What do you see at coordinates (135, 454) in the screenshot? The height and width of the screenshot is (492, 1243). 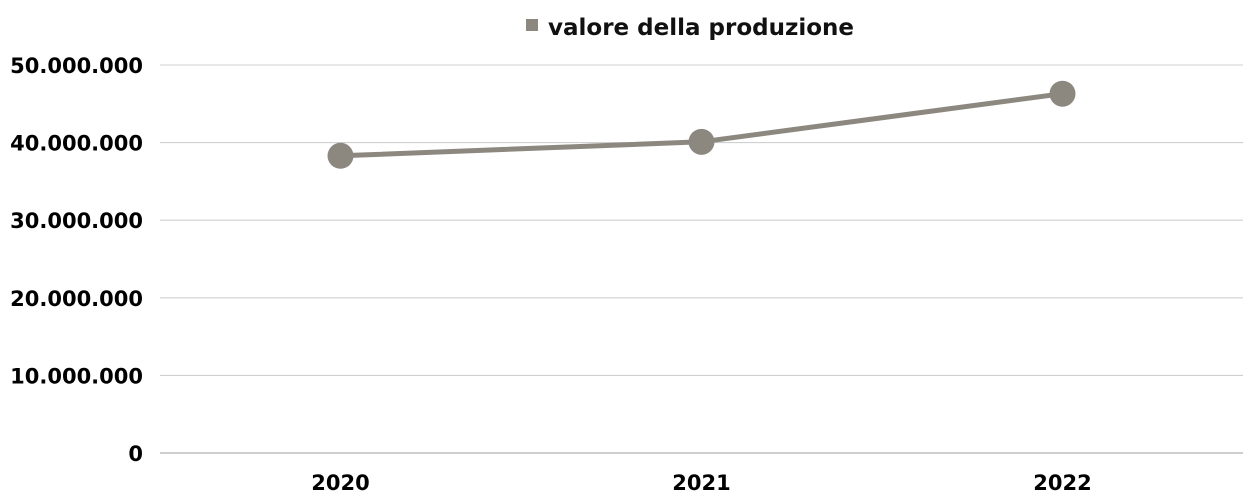 I see `y-tick-label: 0` at bounding box center [135, 454].